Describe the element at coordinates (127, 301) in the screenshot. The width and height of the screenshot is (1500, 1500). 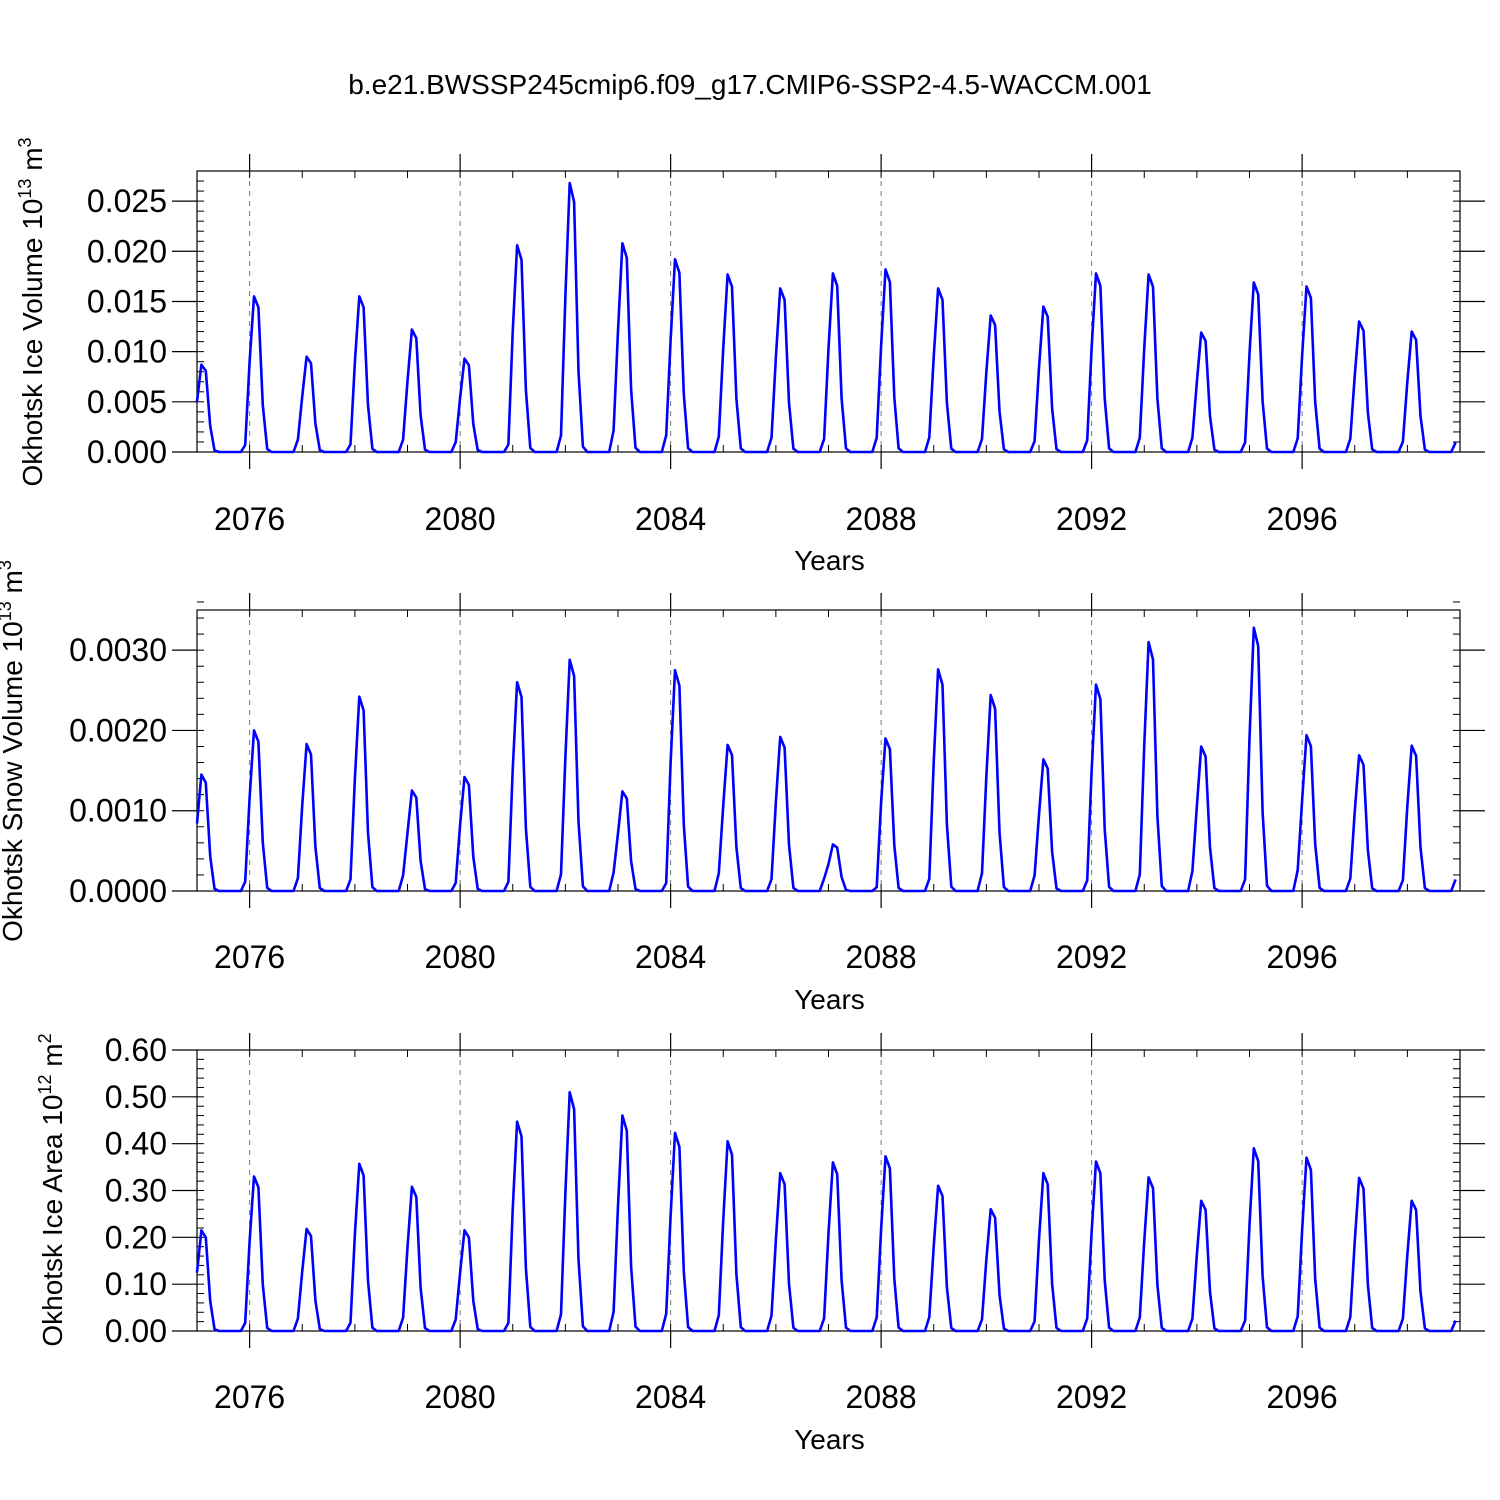
I see `y-tick-label: 0.015` at that location.